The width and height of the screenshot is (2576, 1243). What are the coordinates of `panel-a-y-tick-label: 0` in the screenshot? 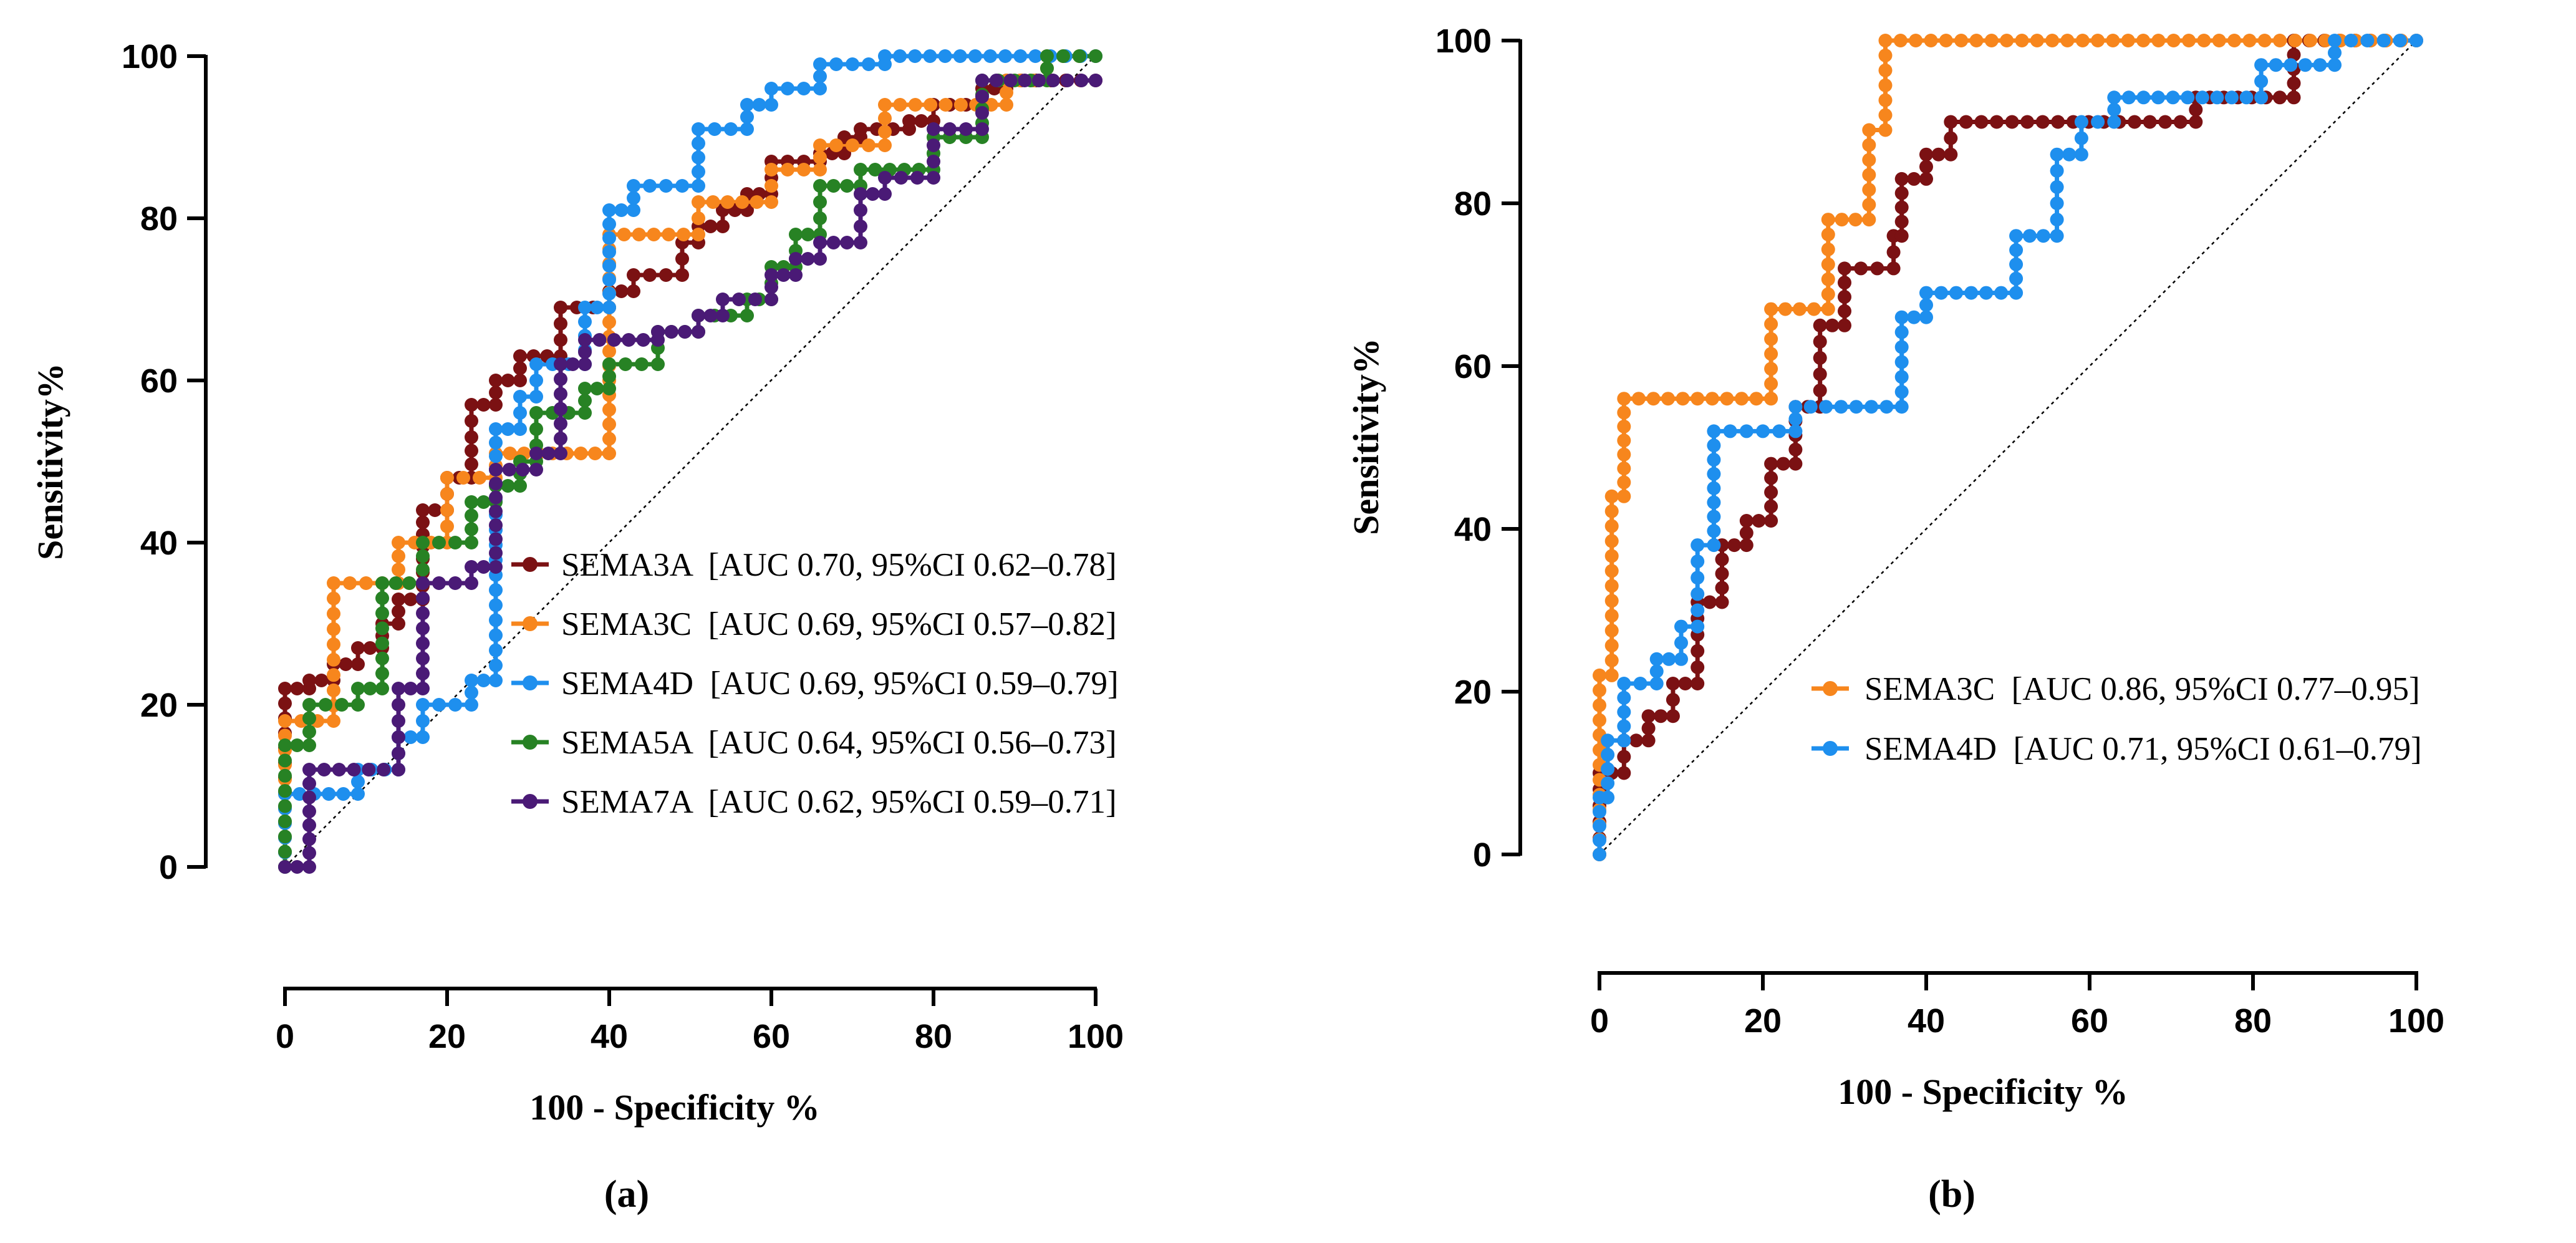 It's located at (168, 867).